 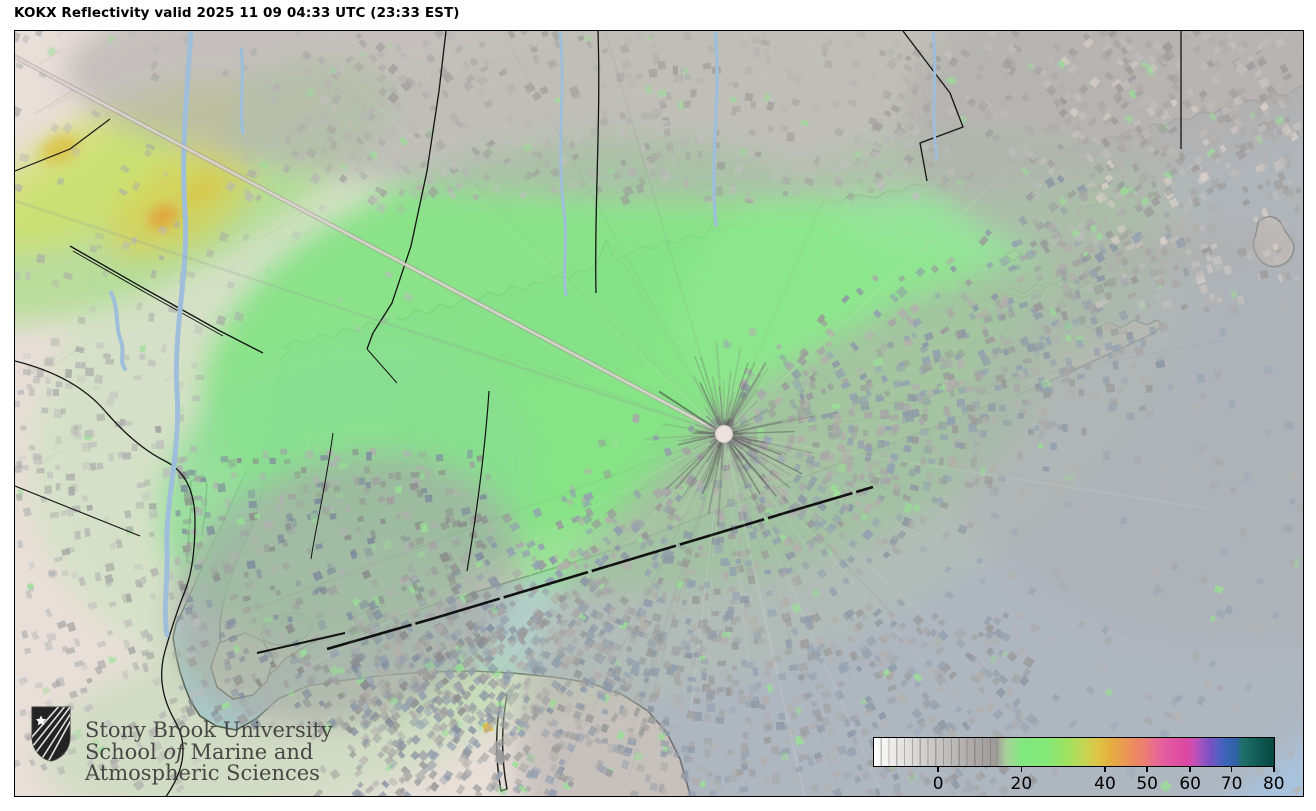 What do you see at coordinates (565, 569) in the screenshot?
I see `barrier-islands` at bounding box center [565, 569].